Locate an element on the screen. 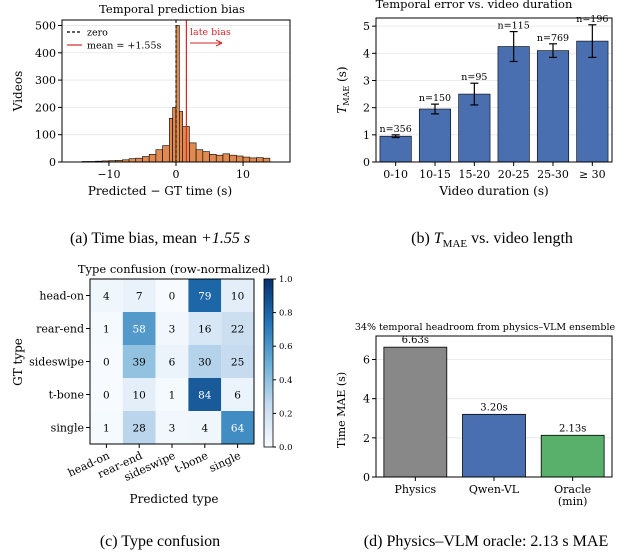  x-axis-label: Video duration (s) is located at coordinates (493, 191).